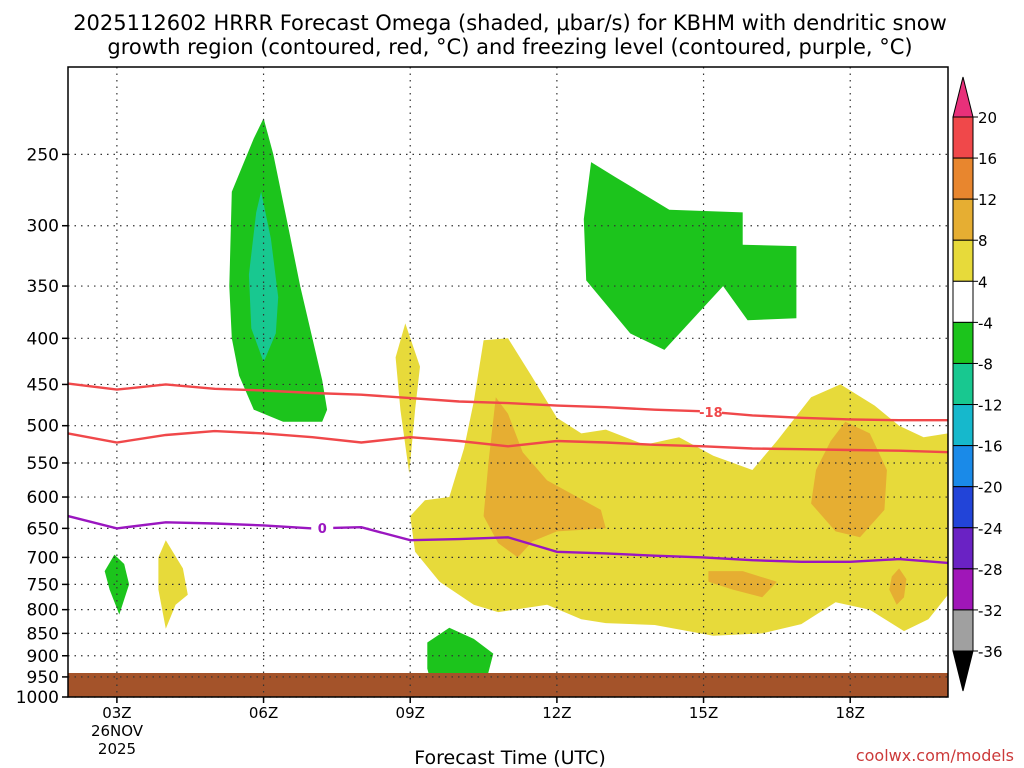  What do you see at coordinates (509, 757) in the screenshot?
I see `x-axis-label: Forecast Time (UTC)` at bounding box center [509, 757].